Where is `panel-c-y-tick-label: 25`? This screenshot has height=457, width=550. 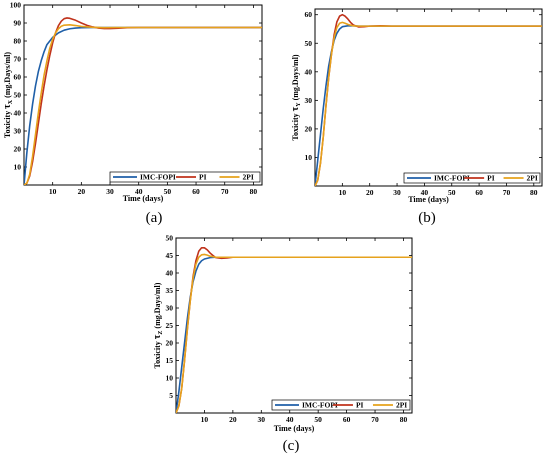
panel-c-y-tick-label: 25 is located at coordinates (170, 325).